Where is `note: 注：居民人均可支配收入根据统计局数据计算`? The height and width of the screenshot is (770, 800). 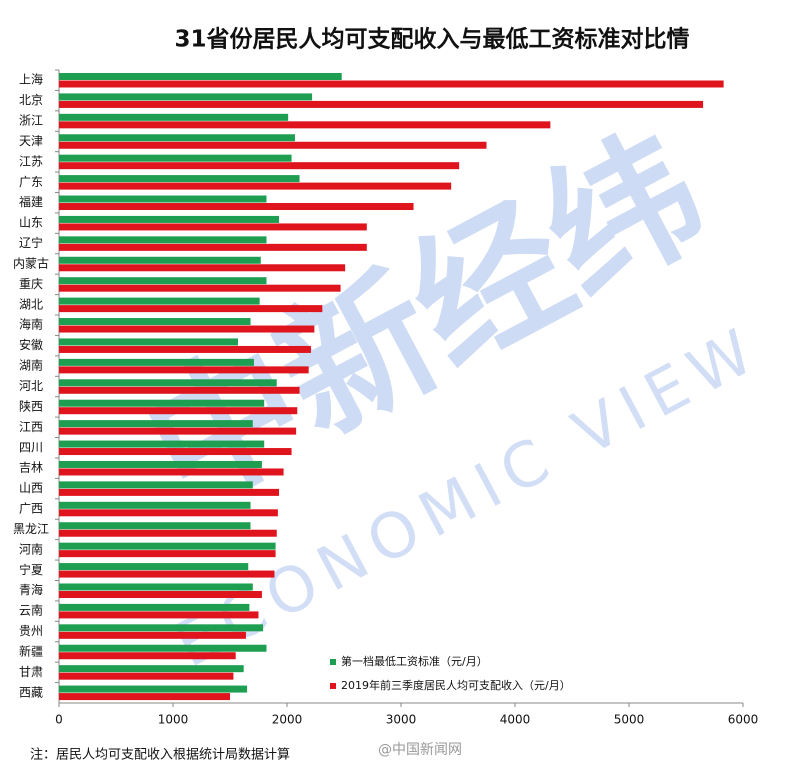 note: 注：居民人均可支配收入根据统计局数据计算 is located at coordinates (160, 755).